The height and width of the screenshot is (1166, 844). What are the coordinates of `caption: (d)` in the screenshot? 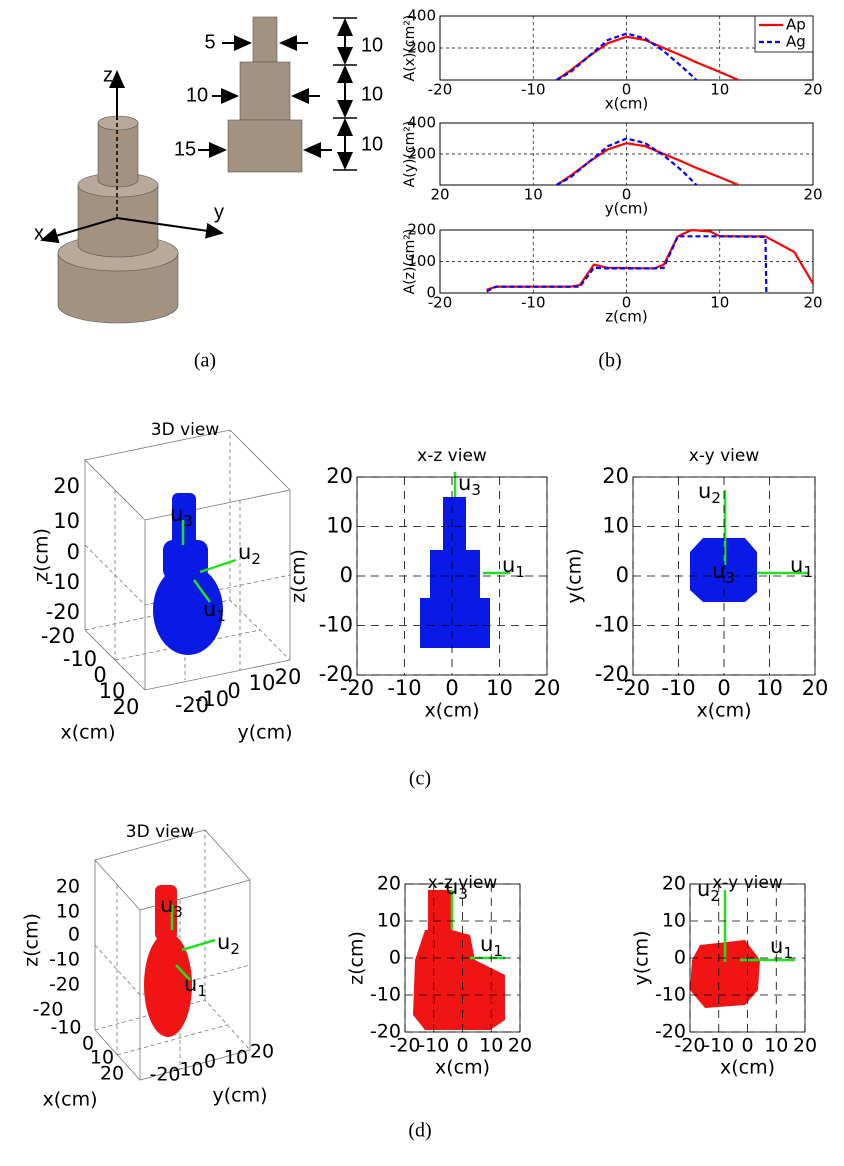 It's located at (419, 1131).